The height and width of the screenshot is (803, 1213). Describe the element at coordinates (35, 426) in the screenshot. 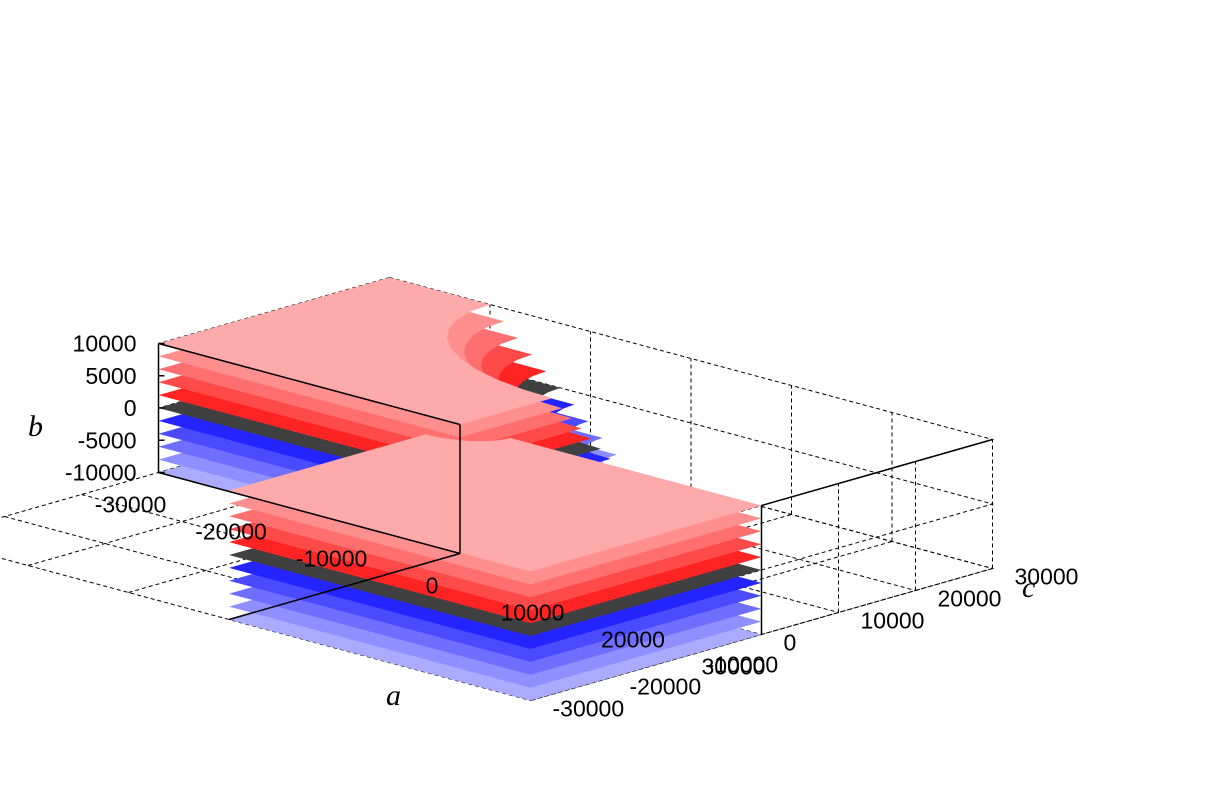

I see `b-axis-label: b` at that location.